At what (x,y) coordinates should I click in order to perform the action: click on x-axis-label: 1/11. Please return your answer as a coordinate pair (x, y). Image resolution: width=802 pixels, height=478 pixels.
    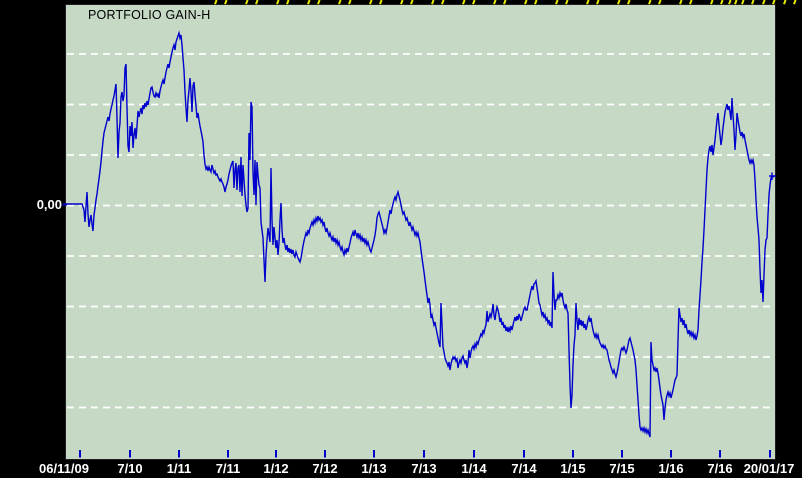
    Looking at the image, I should click on (179, 468).